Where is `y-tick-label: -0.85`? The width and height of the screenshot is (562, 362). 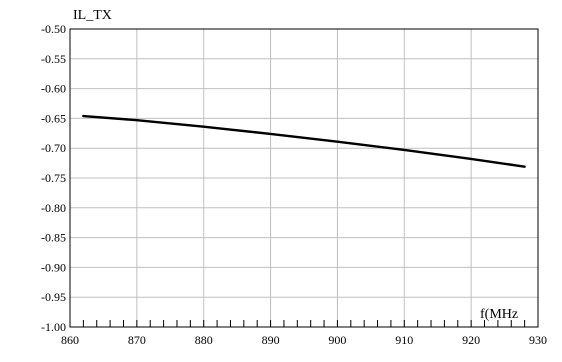 y-tick-label: -0.85 is located at coordinates (53, 238).